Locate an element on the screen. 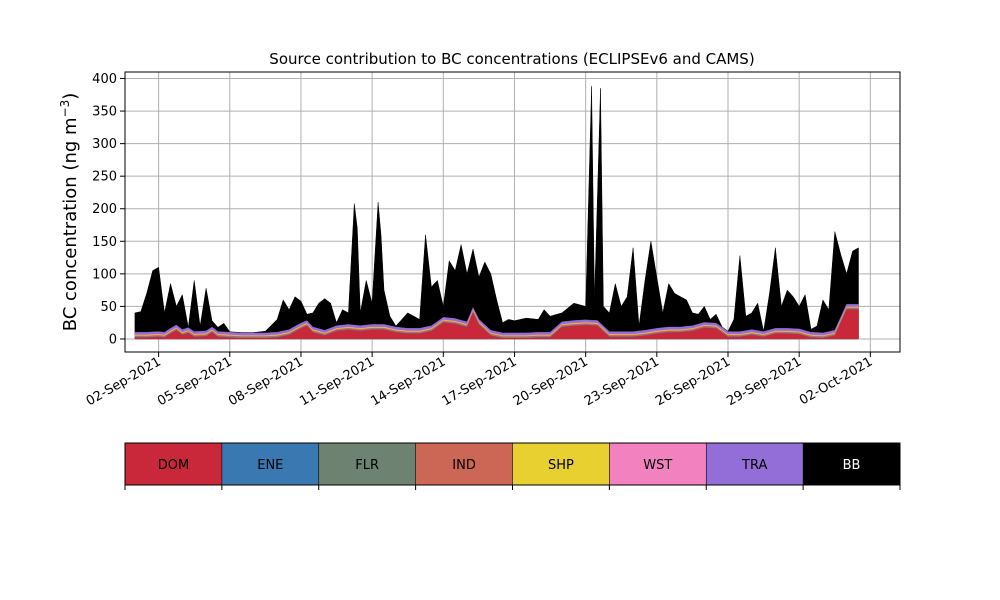 The height and width of the screenshot is (600, 1000). y-tick-label: 200 is located at coordinates (104, 209).